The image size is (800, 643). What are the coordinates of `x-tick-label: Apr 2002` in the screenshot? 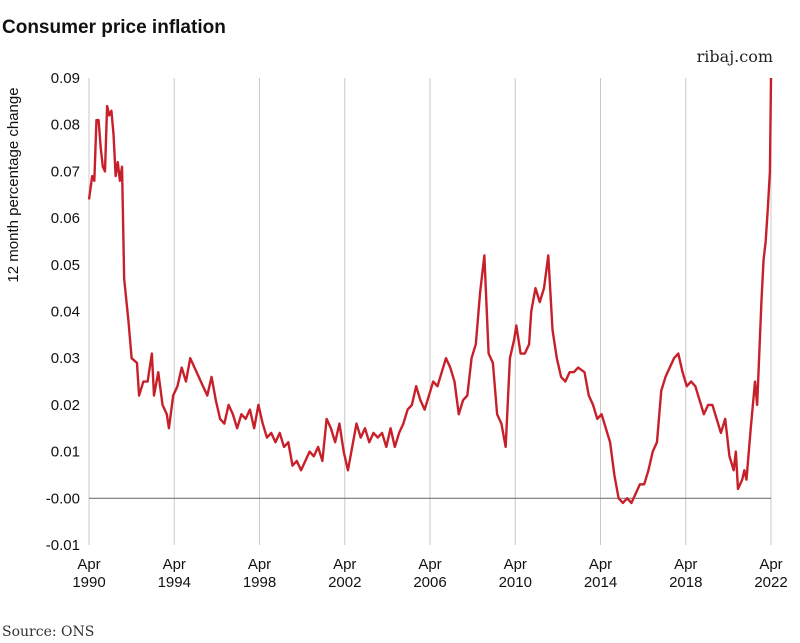 It's located at (345, 573).